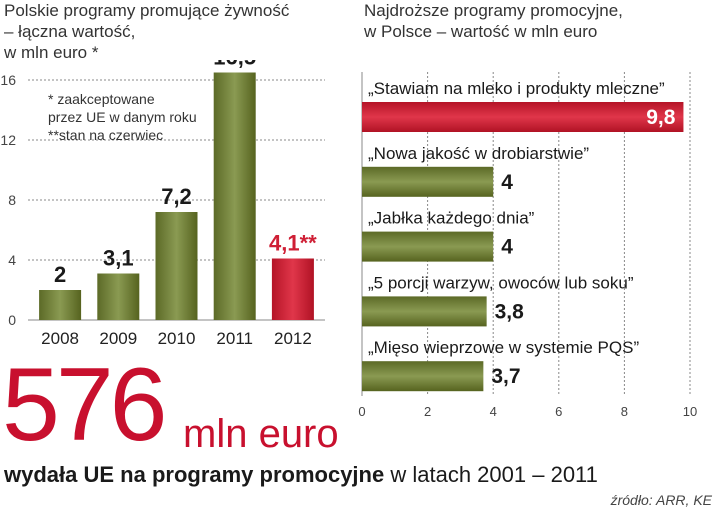 The height and width of the screenshot is (513, 720). I want to click on right-x-tick-label: 4, so click(493, 411).